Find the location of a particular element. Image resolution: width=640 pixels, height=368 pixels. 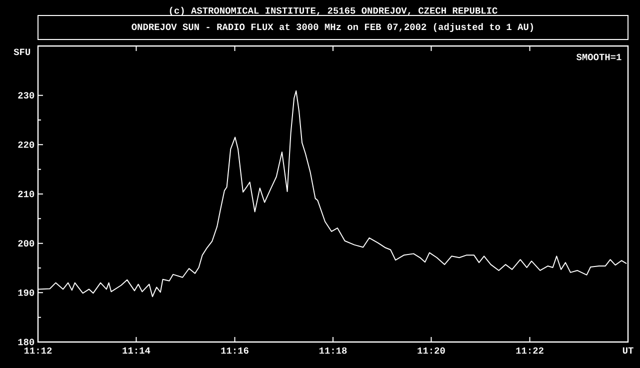

y-tick-label: 210 is located at coordinates (26, 194).